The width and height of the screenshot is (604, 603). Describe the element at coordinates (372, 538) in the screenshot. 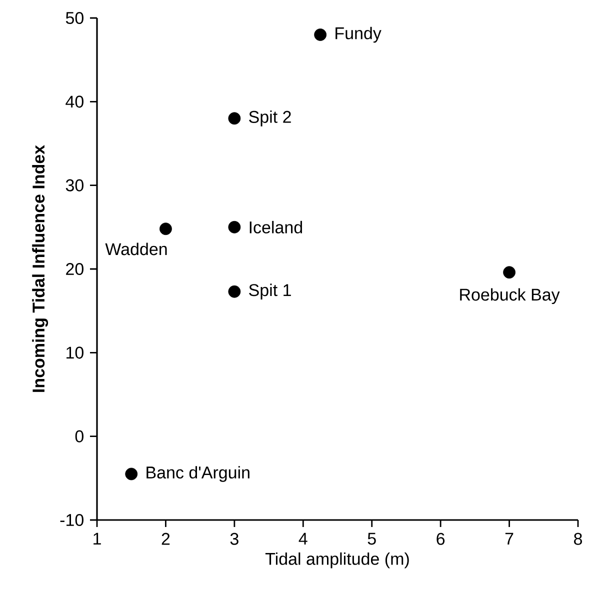

I see `x-tick-label: 5` at that location.